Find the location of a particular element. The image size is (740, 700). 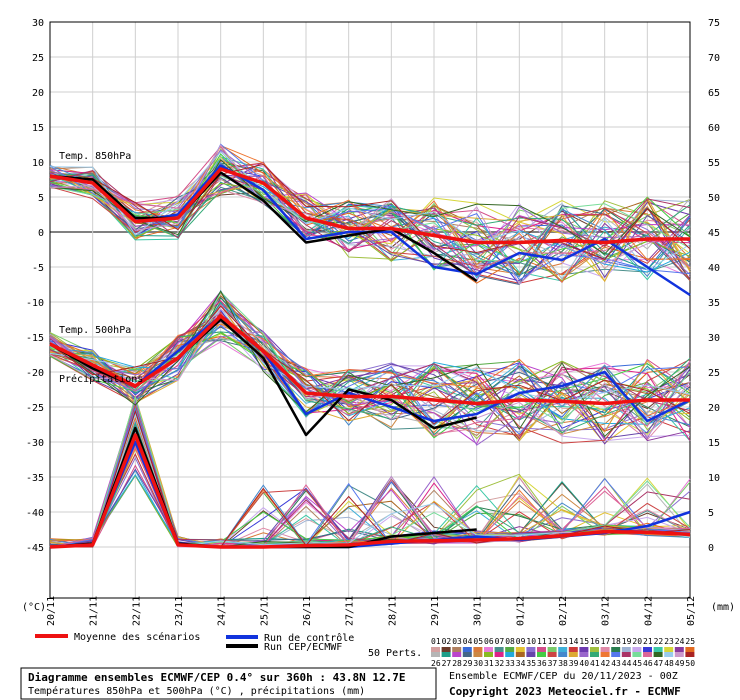

member-number: 19 is located at coordinates (627, 641).